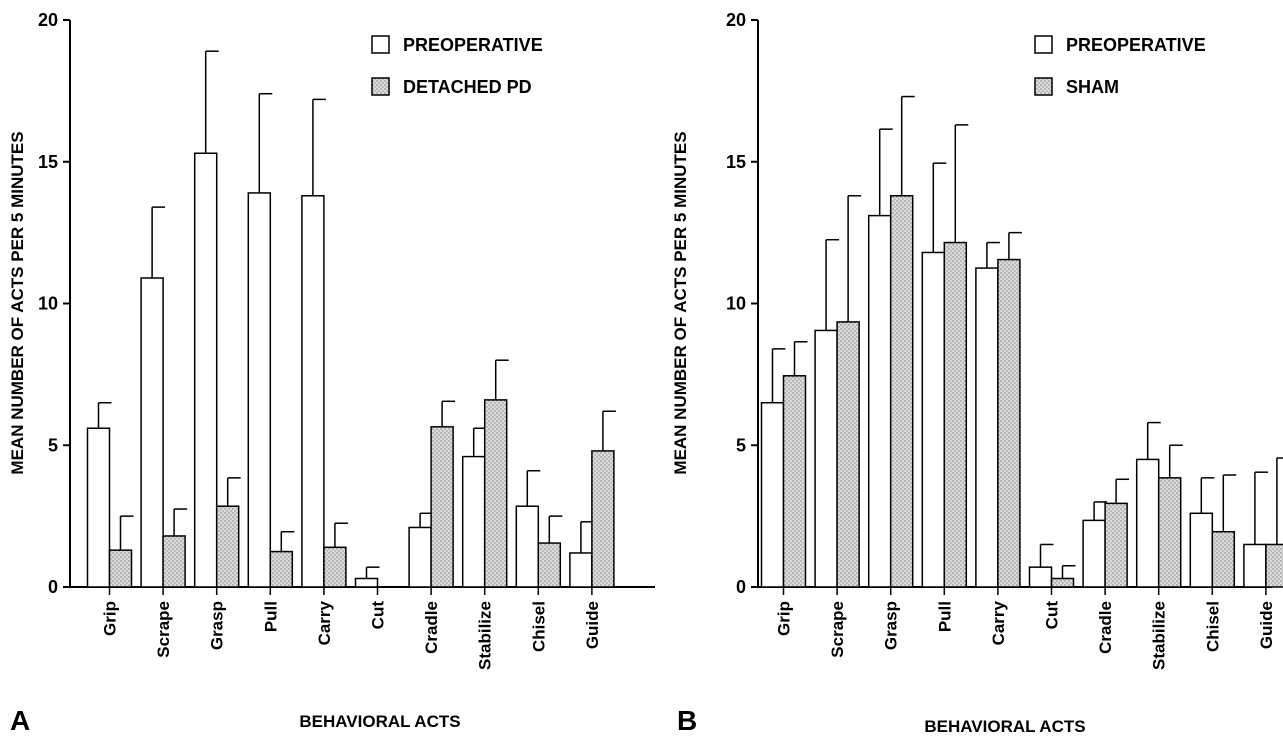 The width and height of the screenshot is (1283, 738). Describe the element at coordinates (680, 302) in the screenshot. I see `panel-b-y-axis-title: MEAN NUMBER OF ACTS PER 5 MINUTES` at that location.